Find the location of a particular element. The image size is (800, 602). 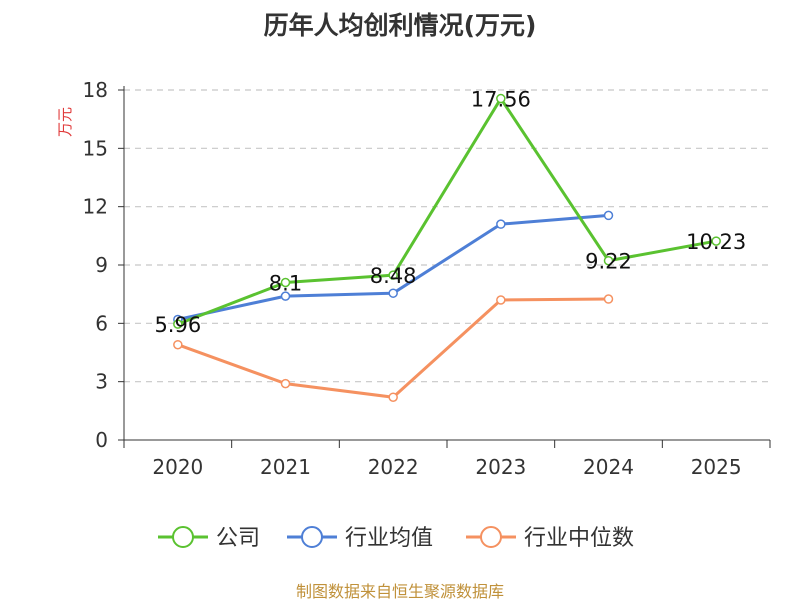

data-label: 5.96 is located at coordinates (177, 325).